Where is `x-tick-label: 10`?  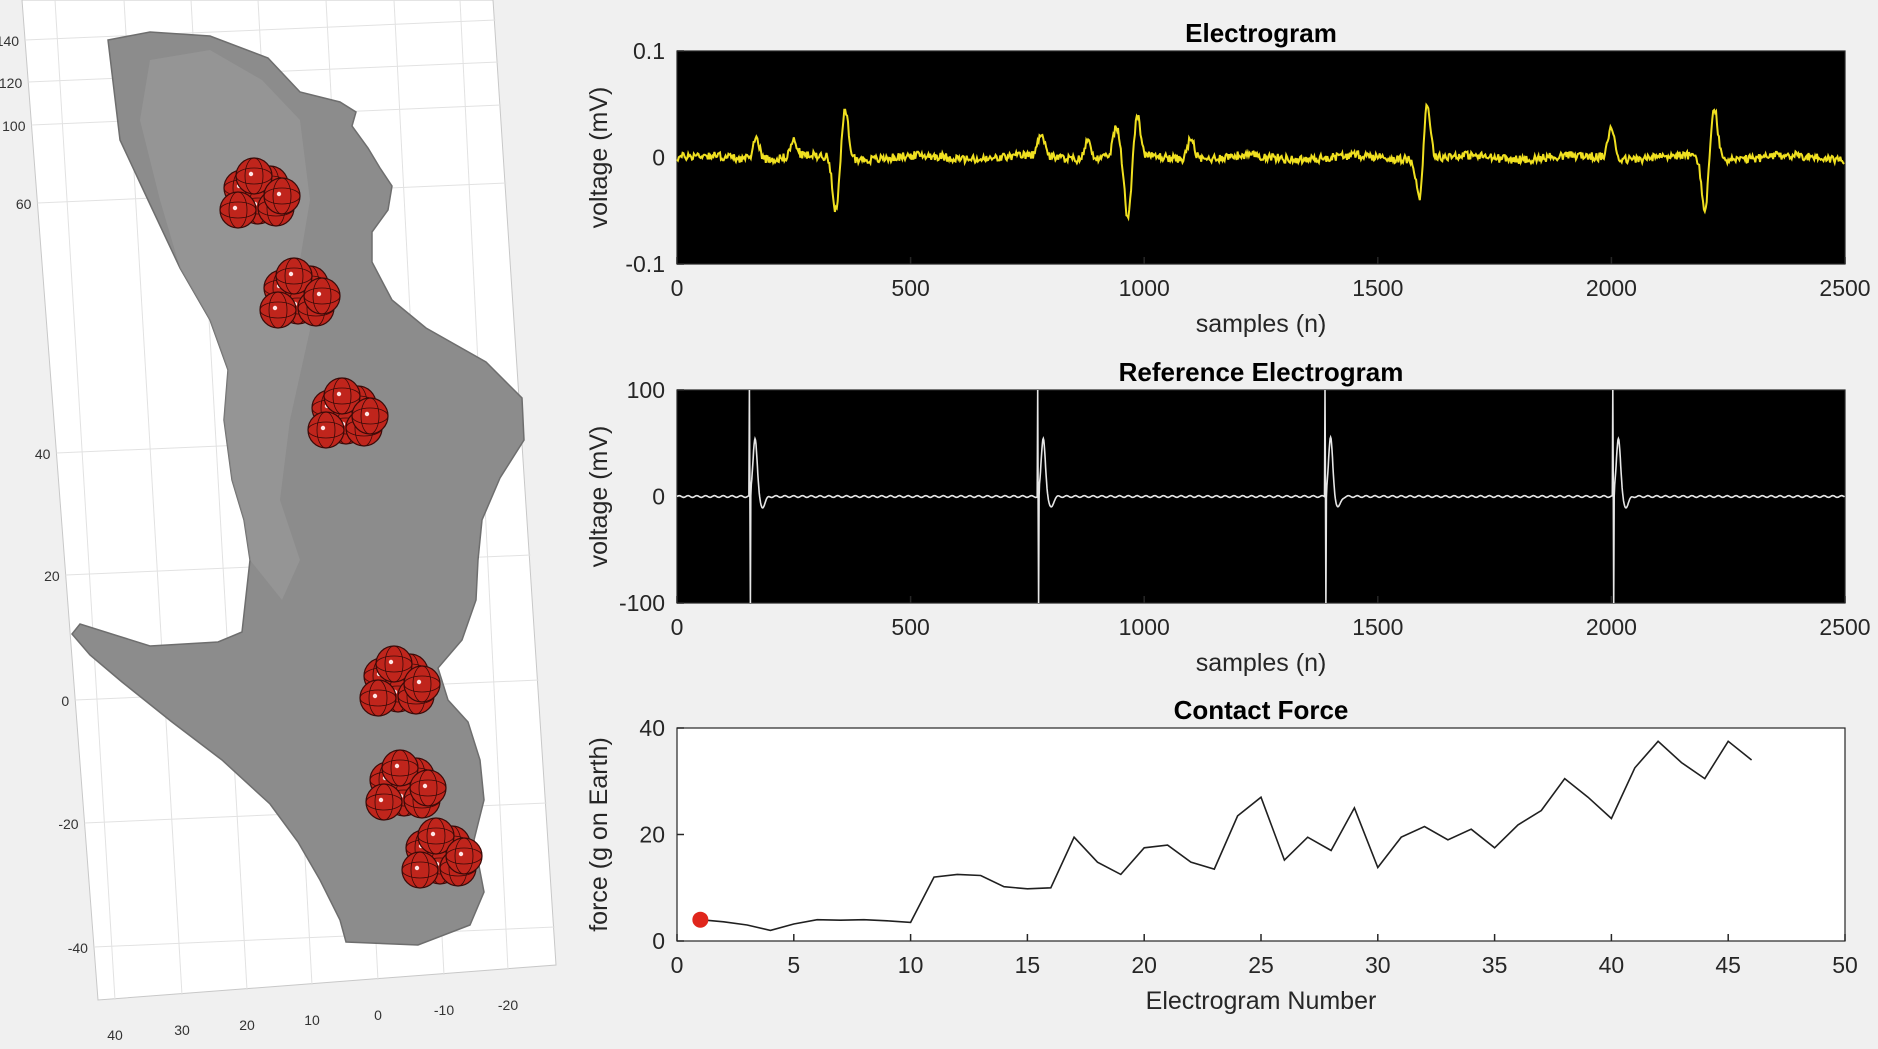 x-tick-label: 10 is located at coordinates (911, 965).